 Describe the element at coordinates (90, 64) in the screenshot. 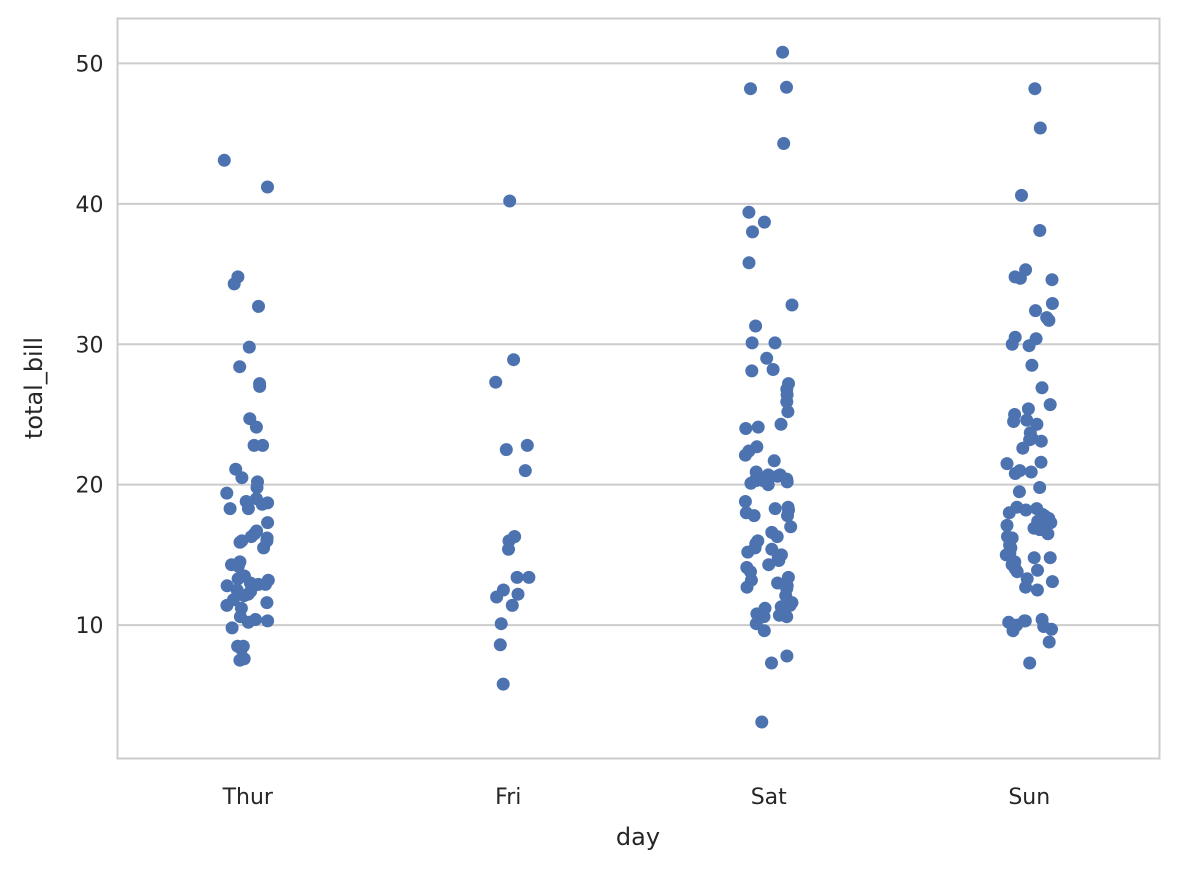

I see `y-tick-label: 50` at that location.